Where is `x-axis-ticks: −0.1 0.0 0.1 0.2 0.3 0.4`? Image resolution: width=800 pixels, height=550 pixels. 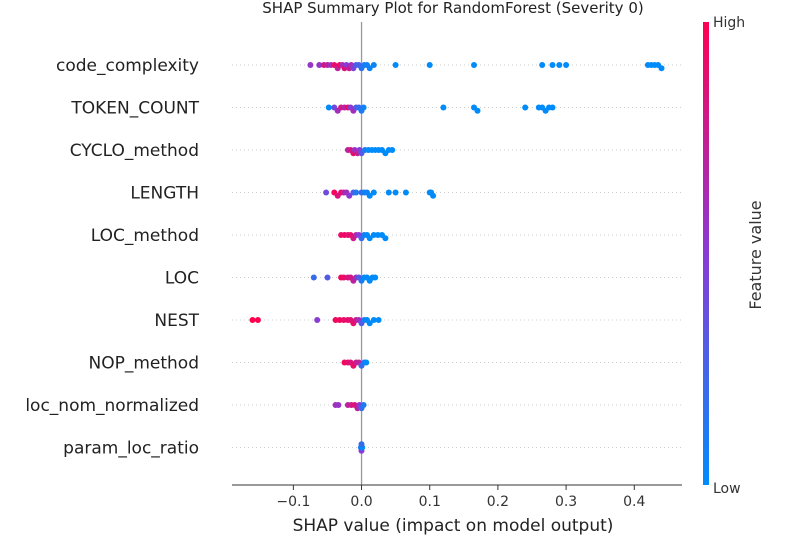 x-axis-ticks: −0.1 0.0 0.1 0.2 0.3 0.4 is located at coordinates (460, 497).